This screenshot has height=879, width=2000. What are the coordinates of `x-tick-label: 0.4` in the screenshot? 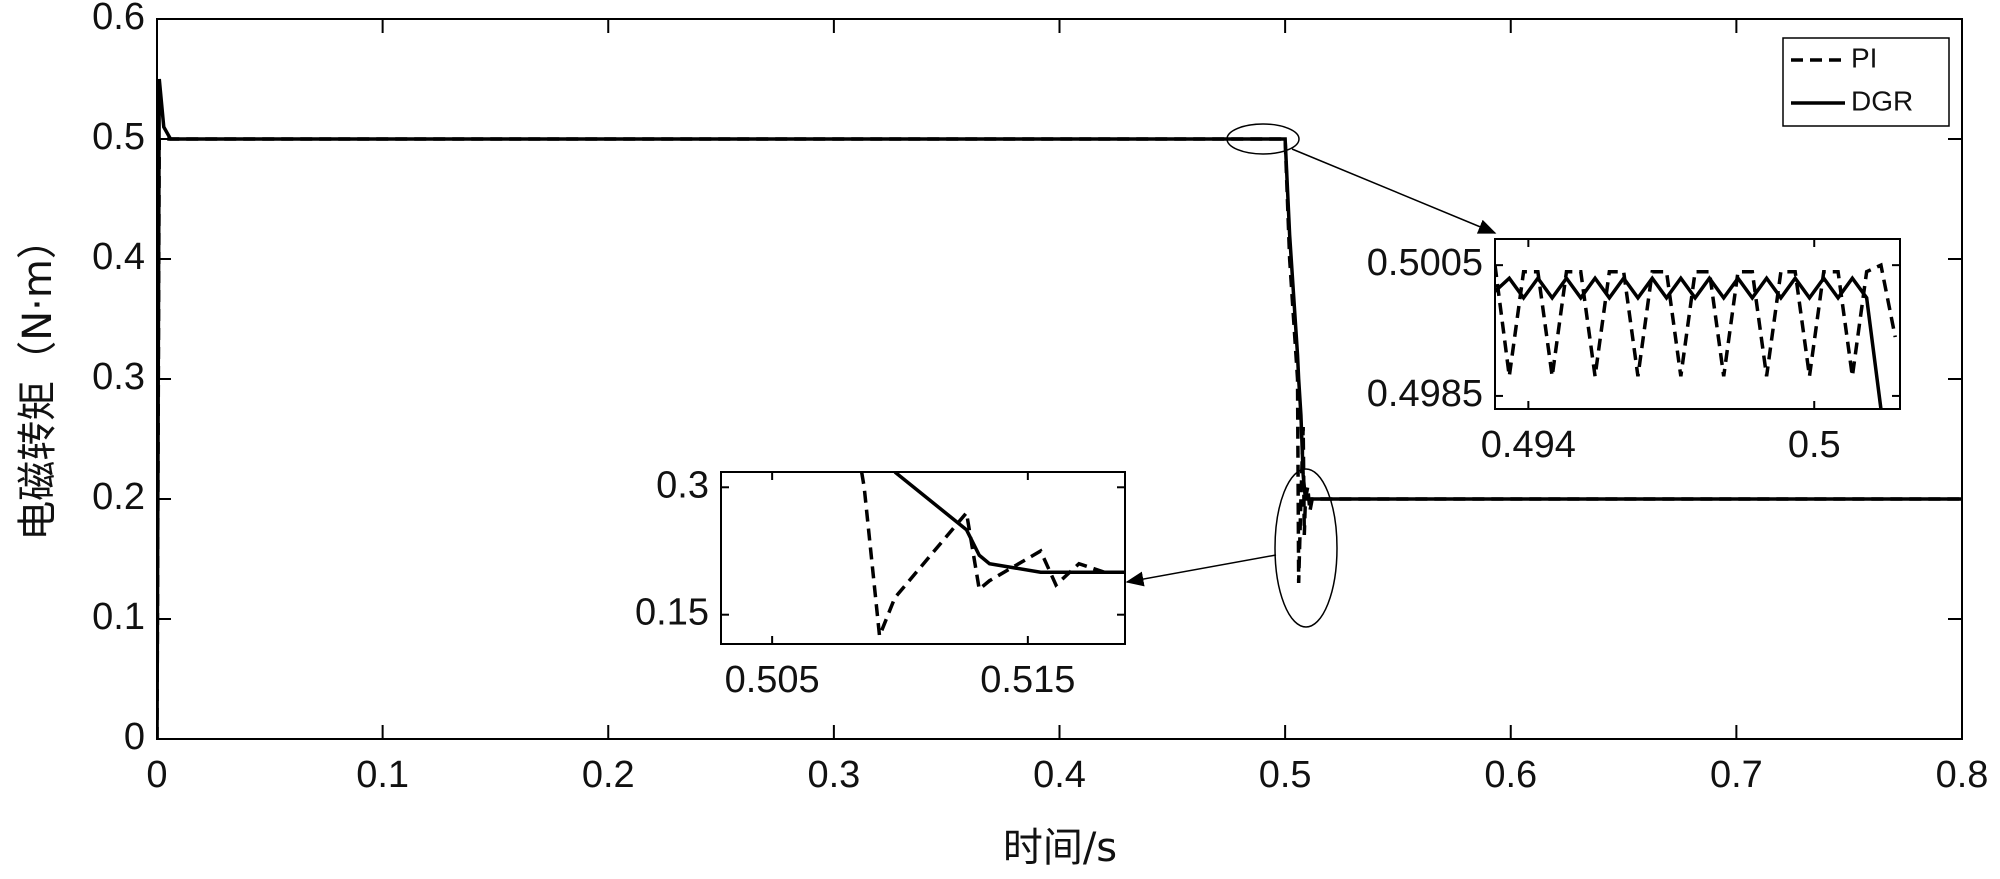 It's located at (1059, 775).